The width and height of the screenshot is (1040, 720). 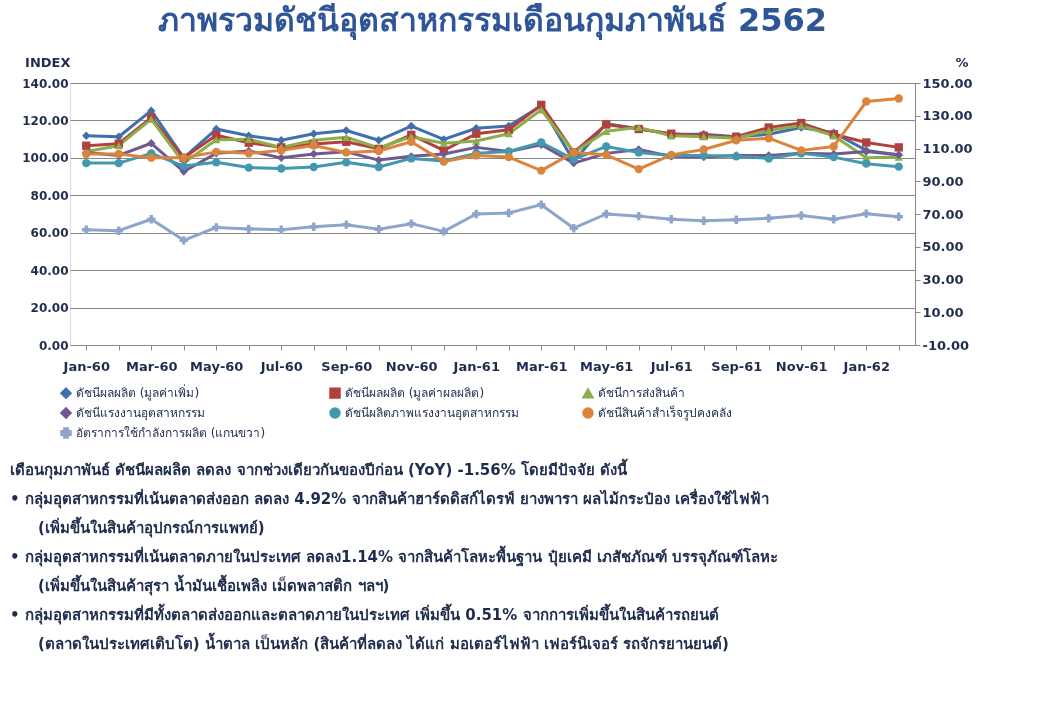 I want to click on legend-label: ดัชนีสินค้าสำเร็จรูปคงคลัง, so click(x=665, y=413).